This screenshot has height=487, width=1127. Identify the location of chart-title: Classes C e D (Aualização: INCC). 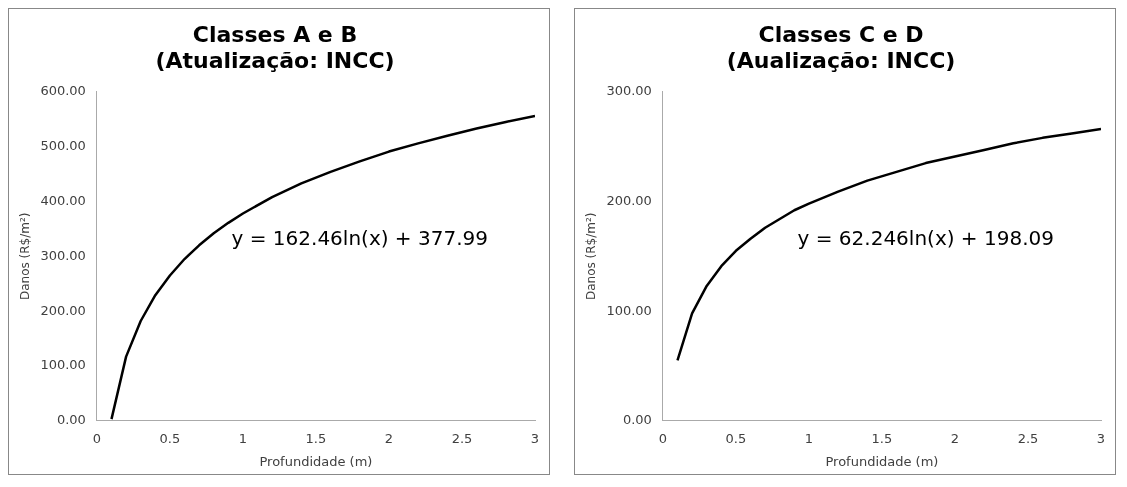
(841, 47).